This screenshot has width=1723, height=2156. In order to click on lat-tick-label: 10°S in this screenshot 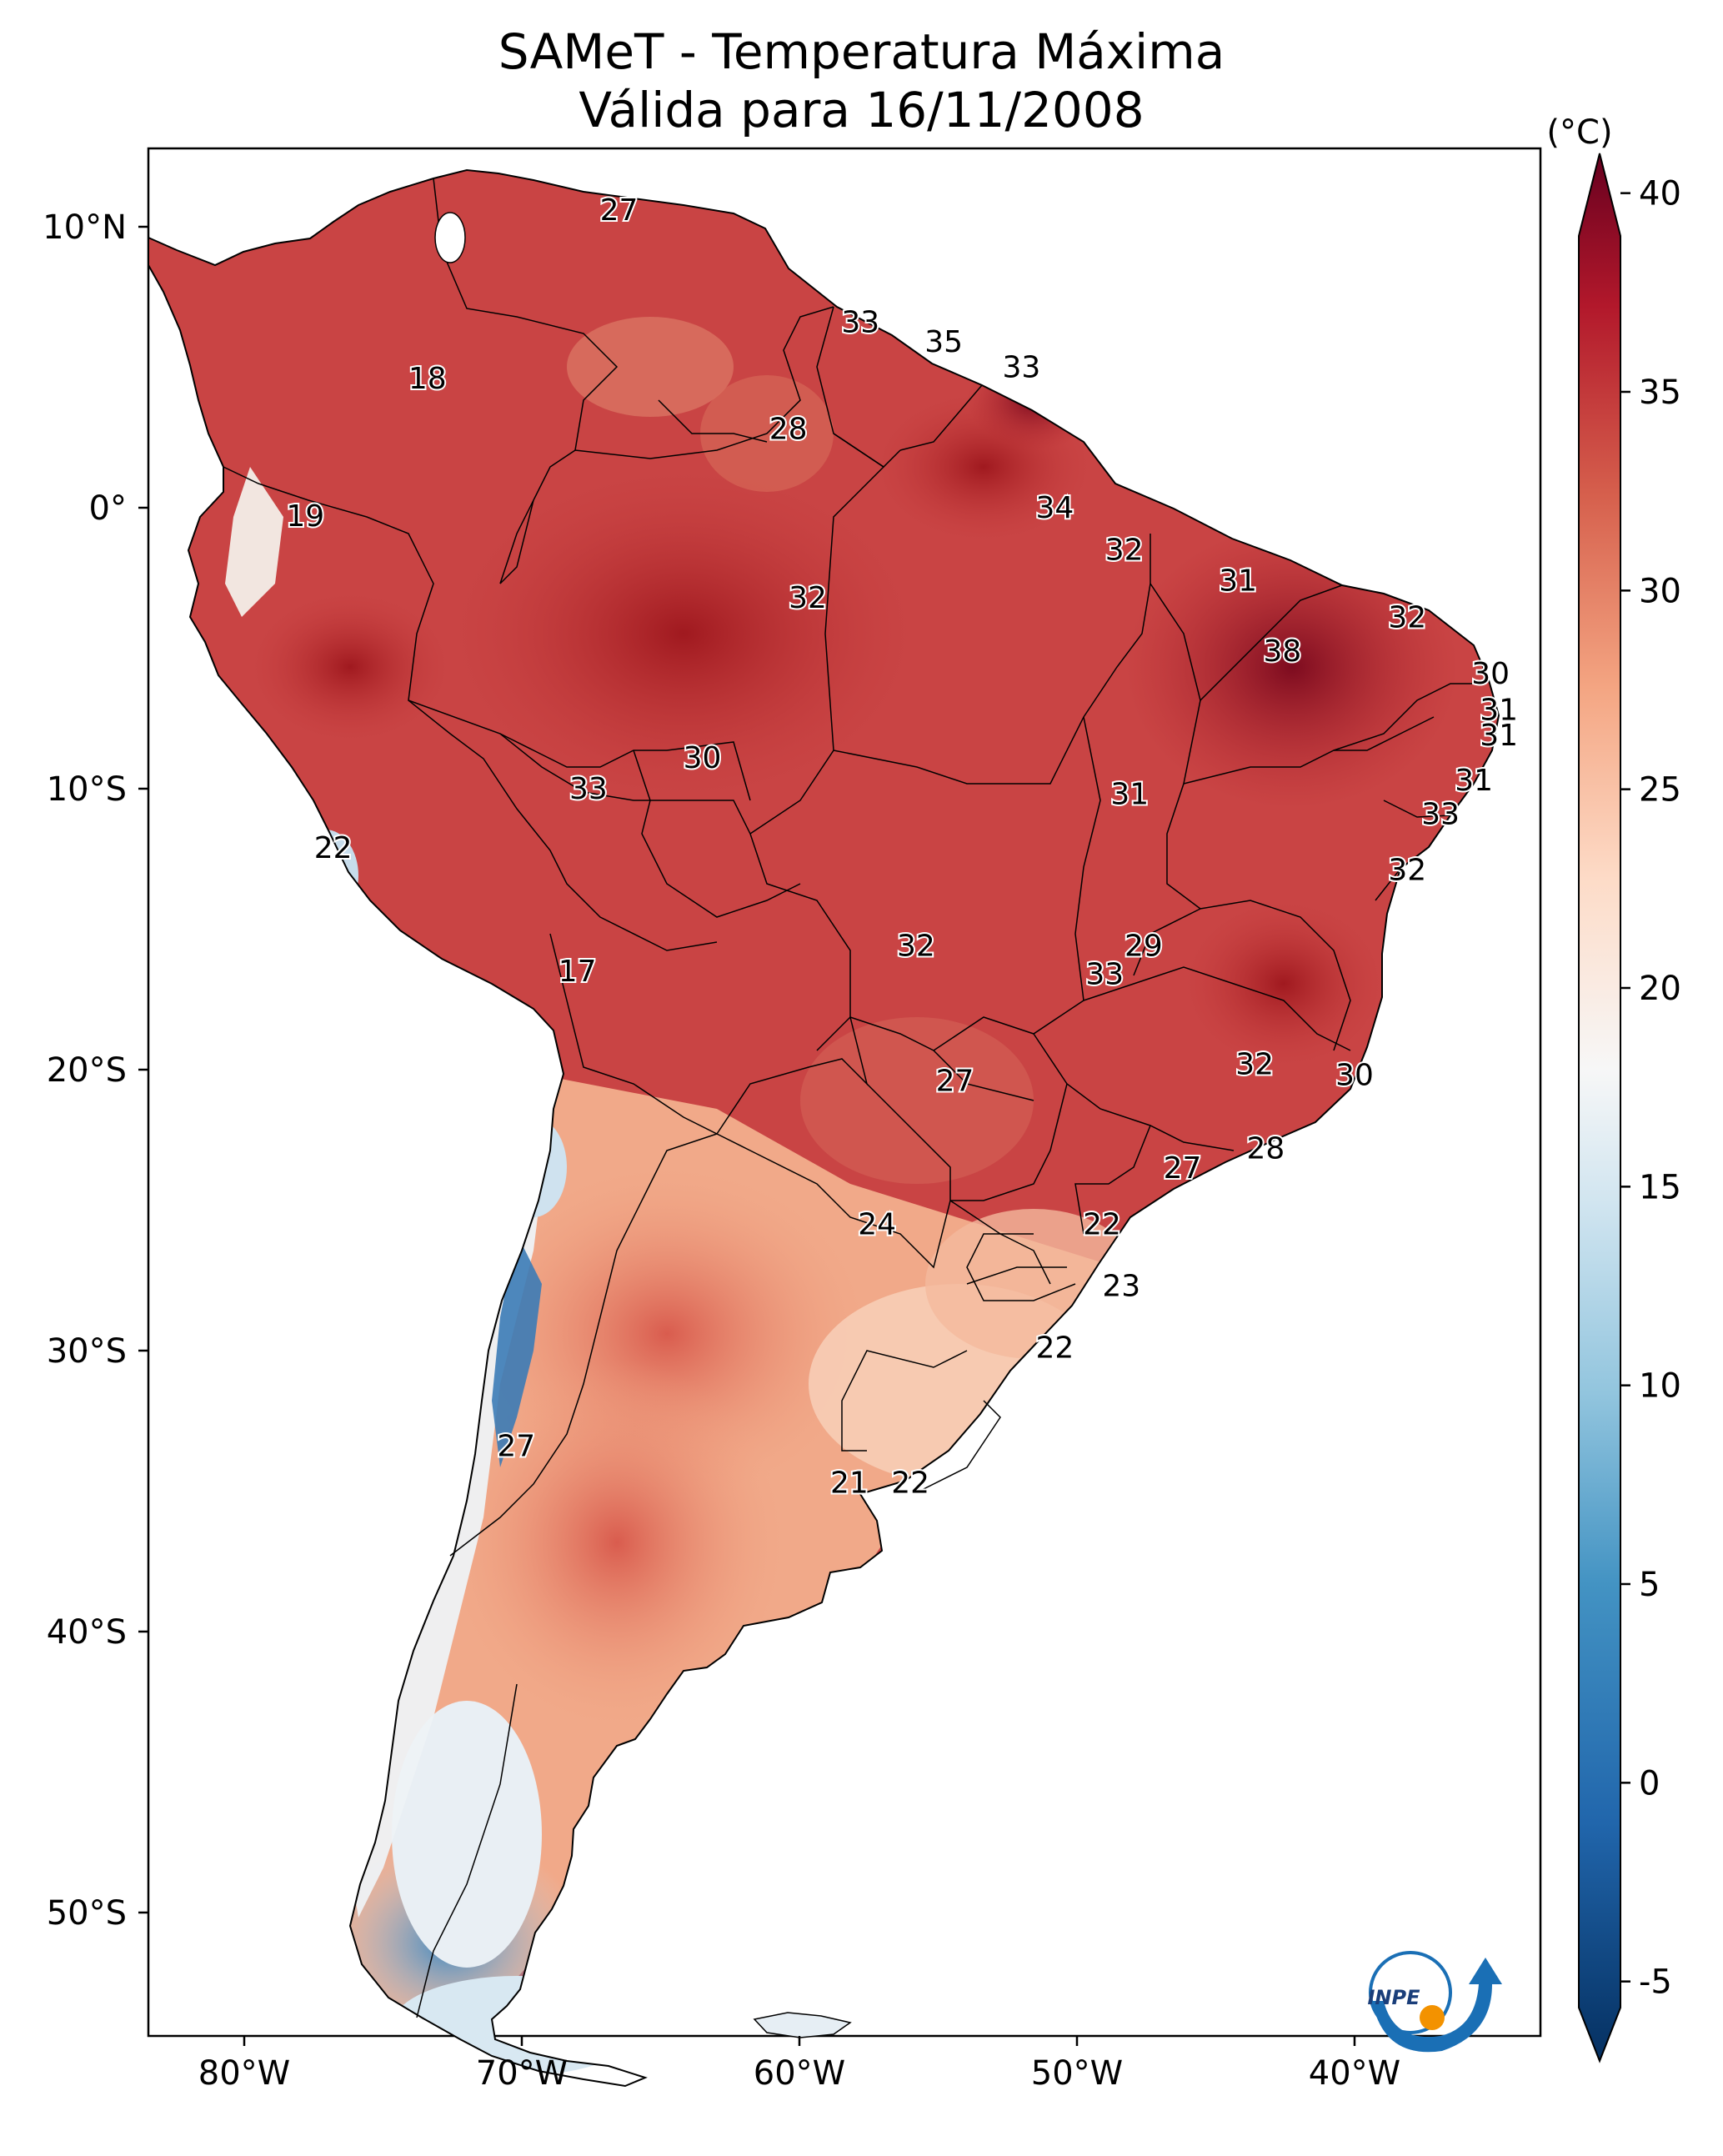, I will do `click(87, 789)`.